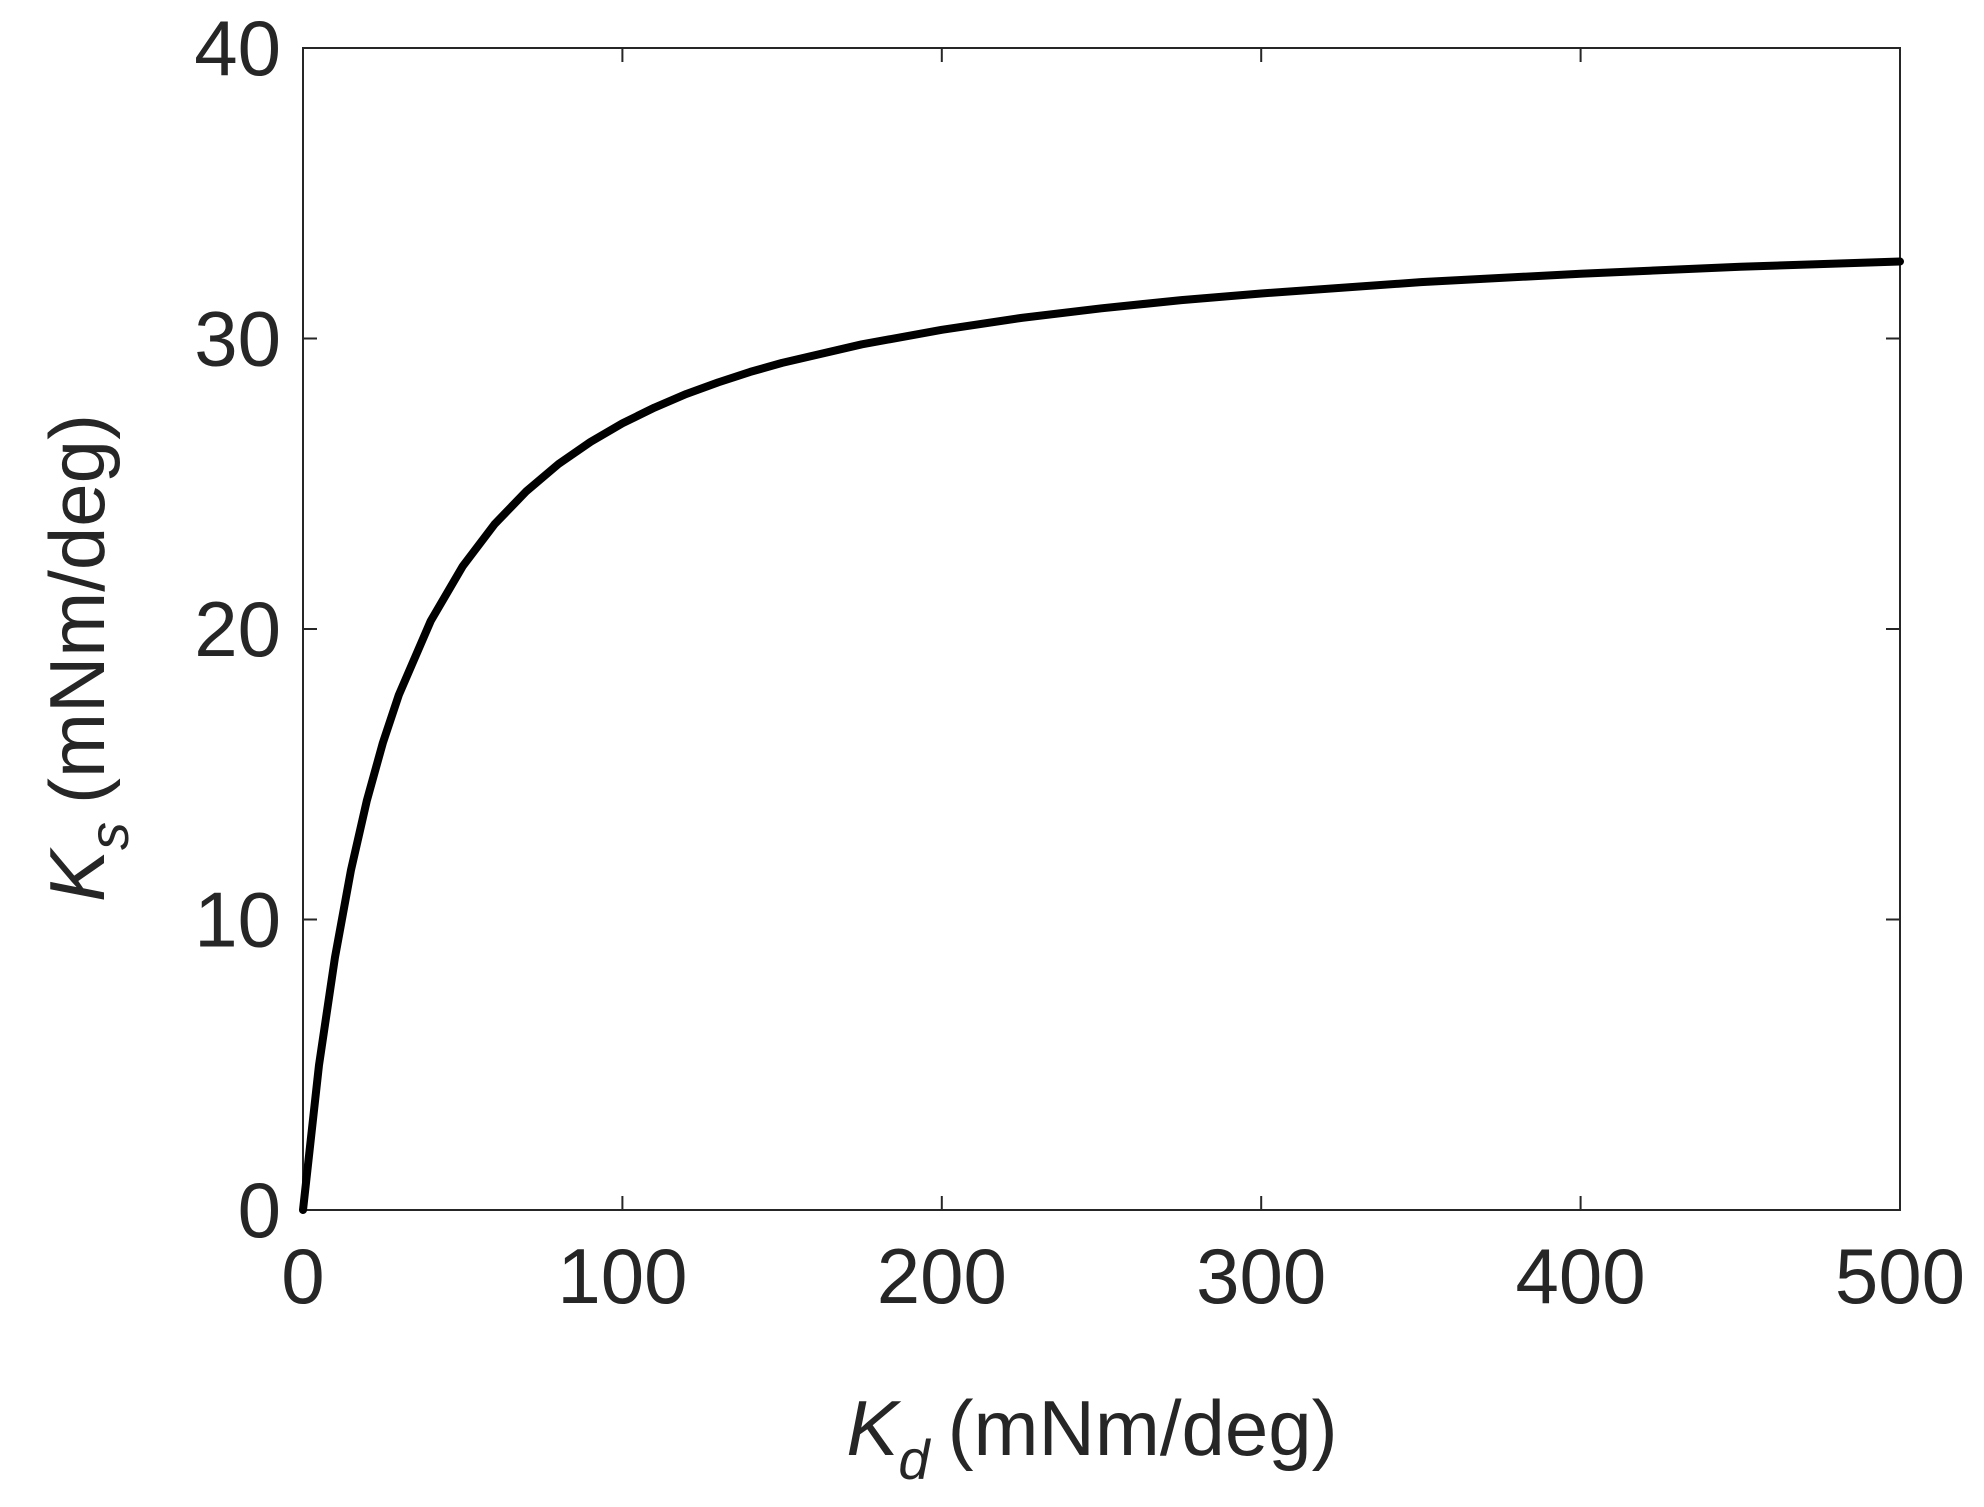 The width and height of the screenshot is (1984, 1507). I want to click on y-axis-label-subscript: s, so click(108, 836).